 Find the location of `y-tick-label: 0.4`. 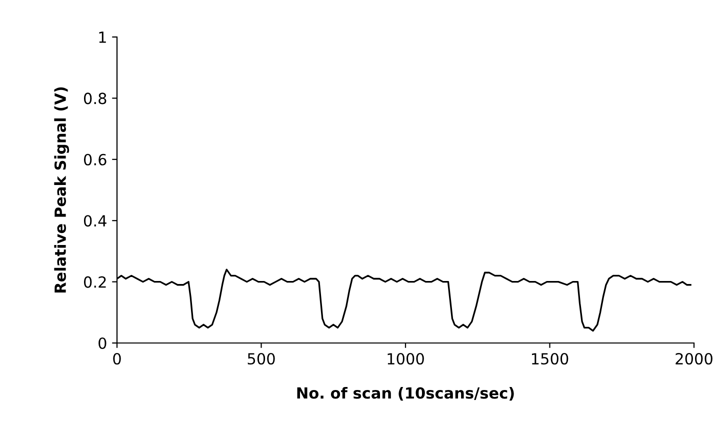

y-tick-label: 0.4 is located at coordinates (95, 221).